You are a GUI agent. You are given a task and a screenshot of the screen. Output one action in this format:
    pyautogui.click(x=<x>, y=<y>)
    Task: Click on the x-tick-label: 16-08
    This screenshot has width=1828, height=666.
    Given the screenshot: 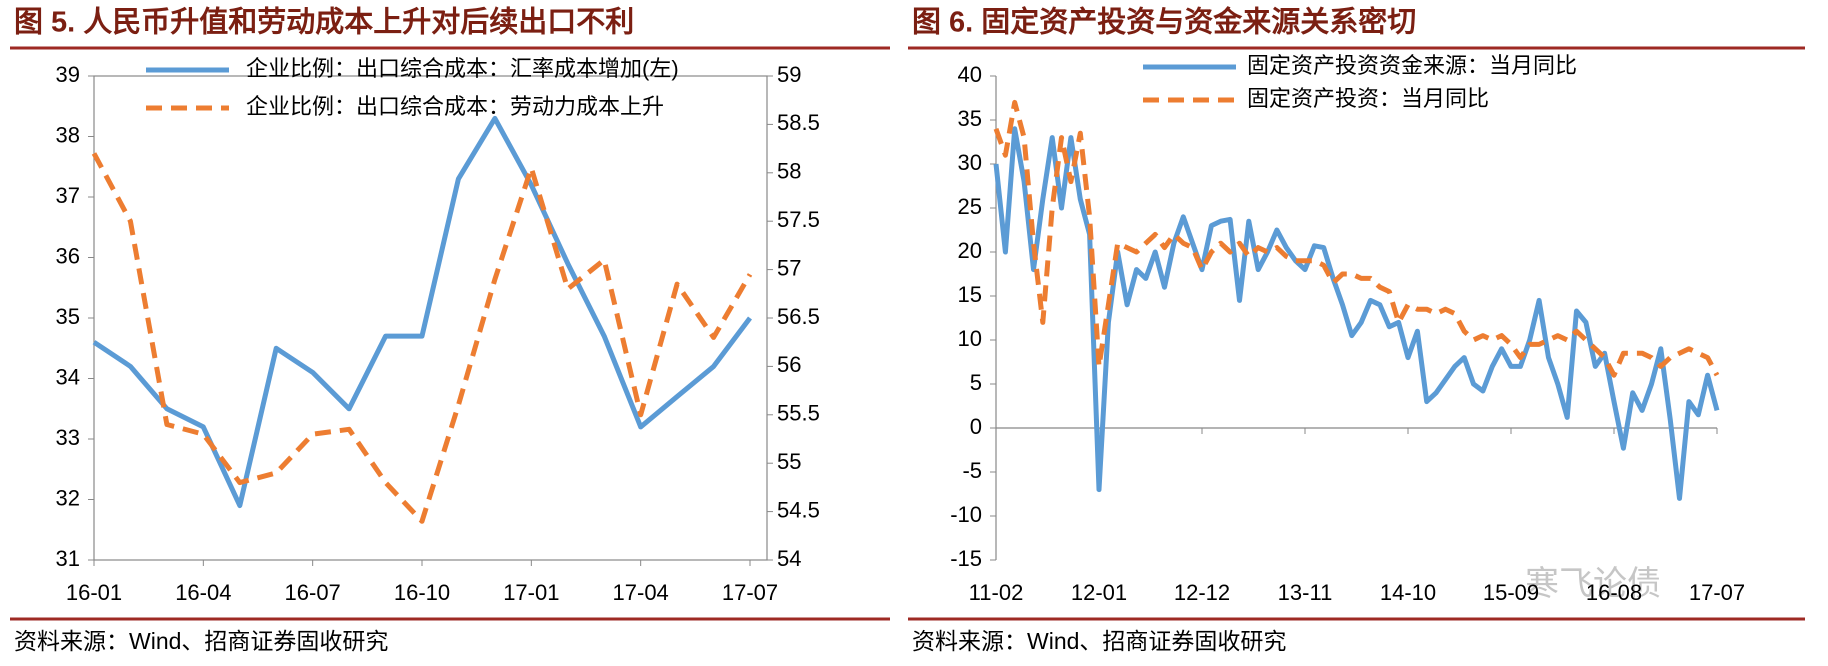 What is the action you would take?
    pyautogui.click(x=1614, y=592)
    